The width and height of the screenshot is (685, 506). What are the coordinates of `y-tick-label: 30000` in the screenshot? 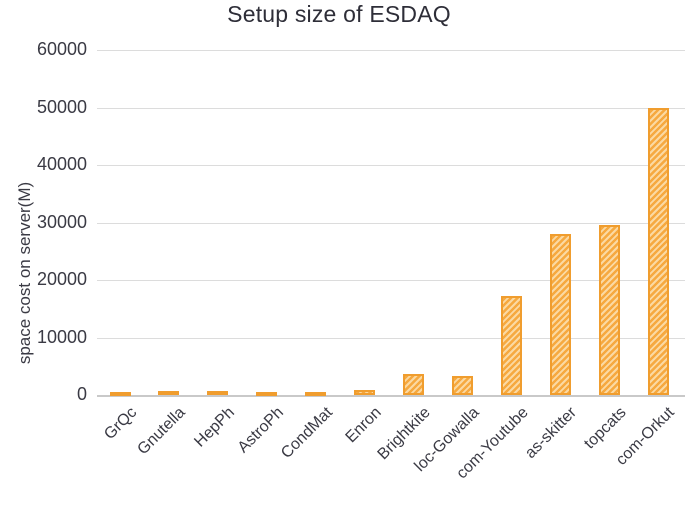 It's located at (61, 222).